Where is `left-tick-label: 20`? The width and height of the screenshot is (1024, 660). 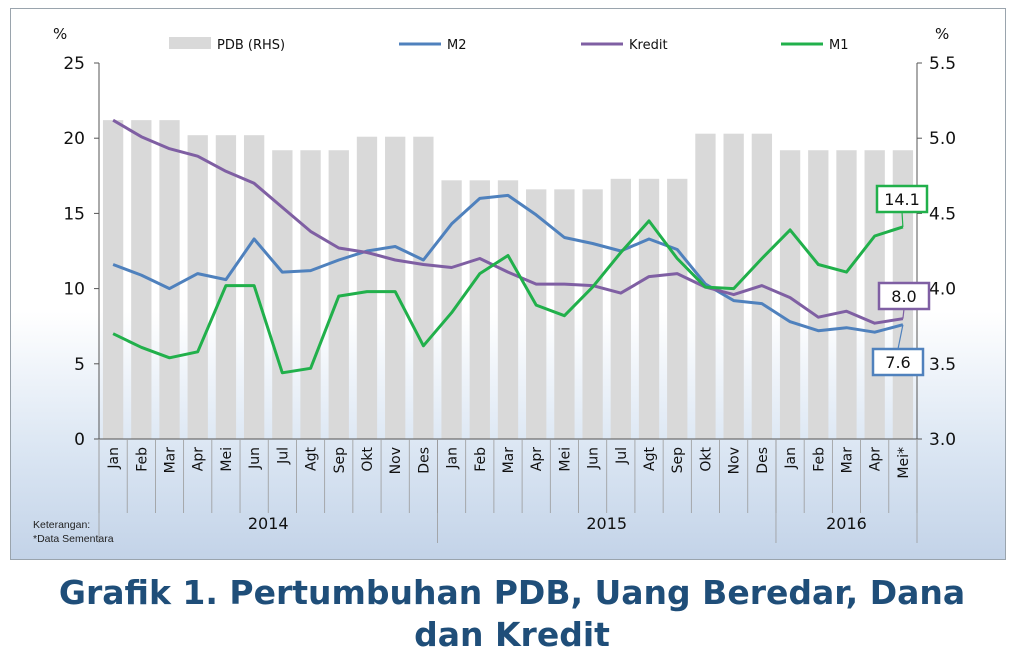 left-tick-label: 20 is located at coordinates (74, 139).